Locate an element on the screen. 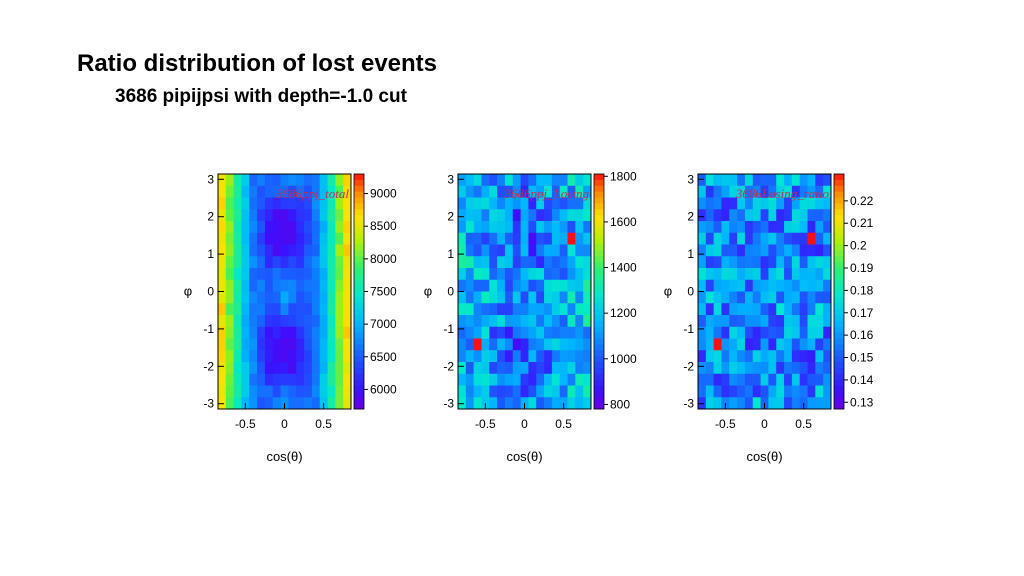  y-tick-label: 1 is located at coordinates (450, 254).